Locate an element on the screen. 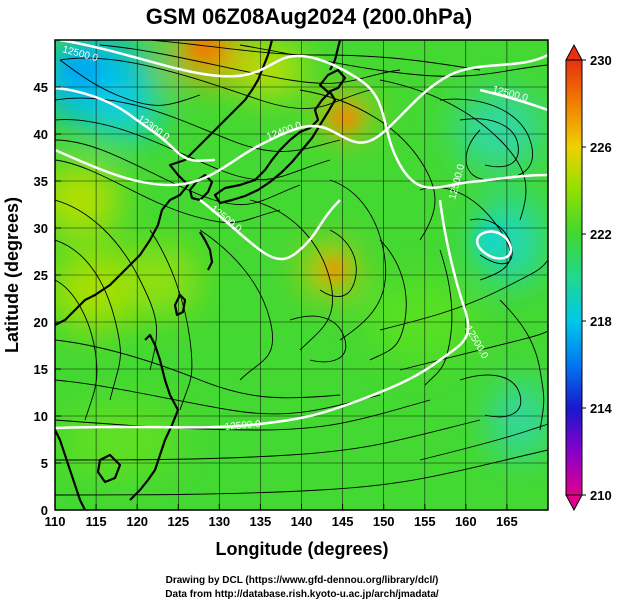  lat-tick-label: 0 is located at coordinates (44, 510).